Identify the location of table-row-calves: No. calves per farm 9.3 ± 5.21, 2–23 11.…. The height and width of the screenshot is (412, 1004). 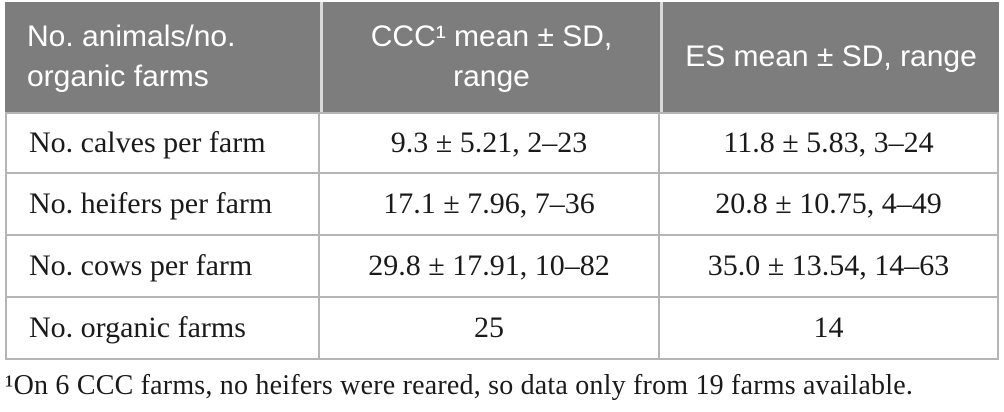
(502, 143).